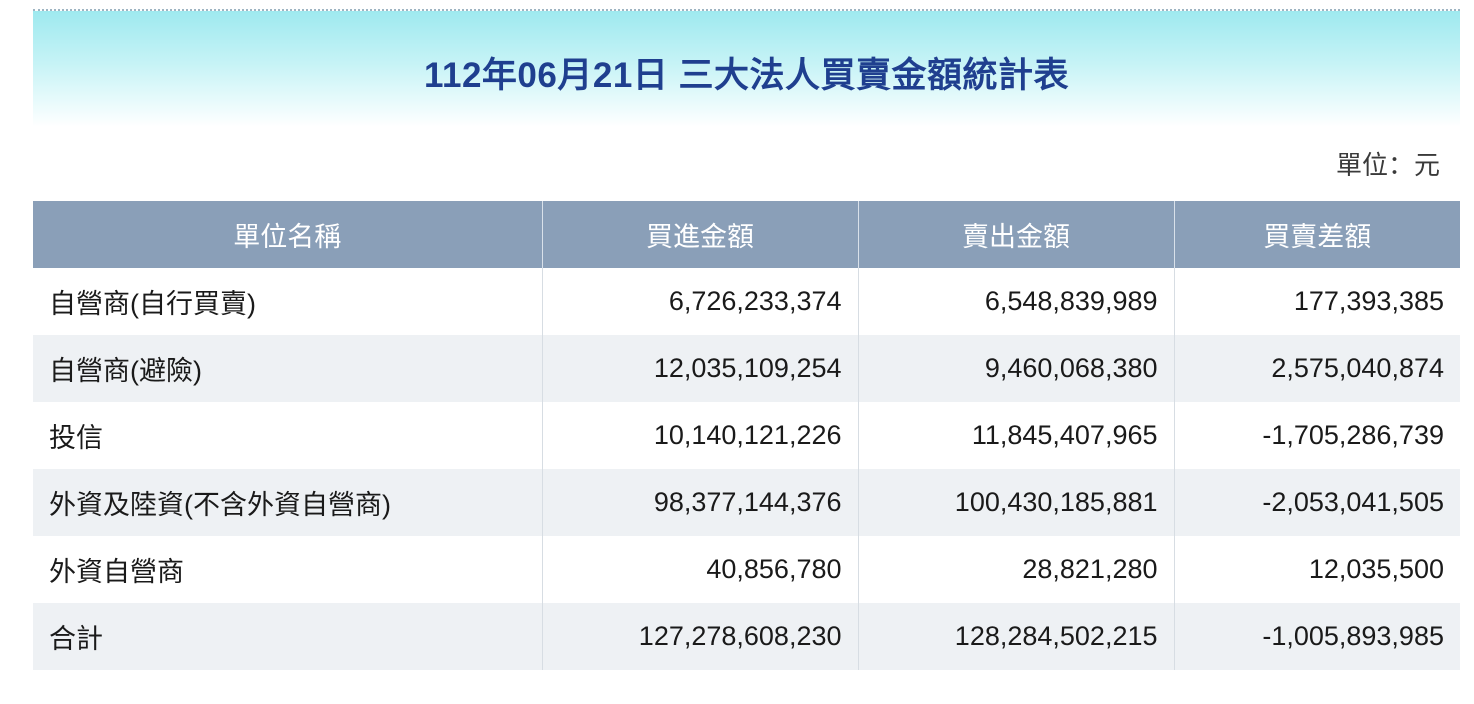 The height and width of the screenshot is (704, 1474). What do you see at coordinates (700, 502) in the screenshot?
I see `row-buy: 98,377,144,376` at bounding box center [700, 502].